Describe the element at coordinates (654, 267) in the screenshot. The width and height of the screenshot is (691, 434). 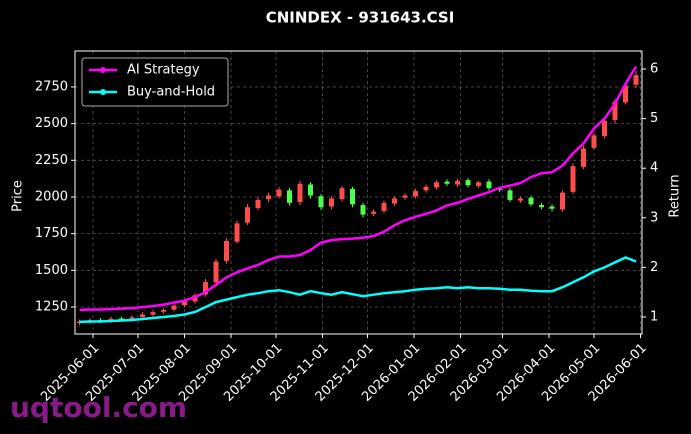
I see `y2-tick-label: 2` at that location.